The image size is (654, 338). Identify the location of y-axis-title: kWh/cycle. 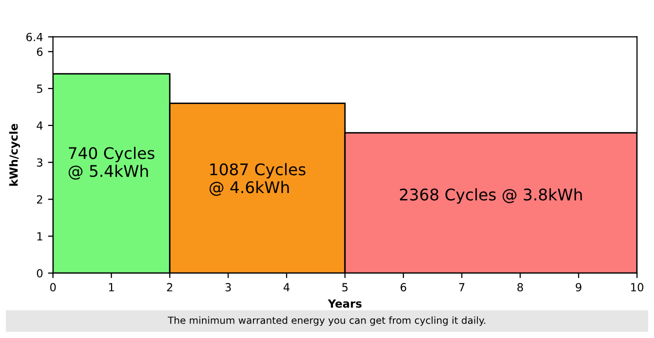
(14, 155).